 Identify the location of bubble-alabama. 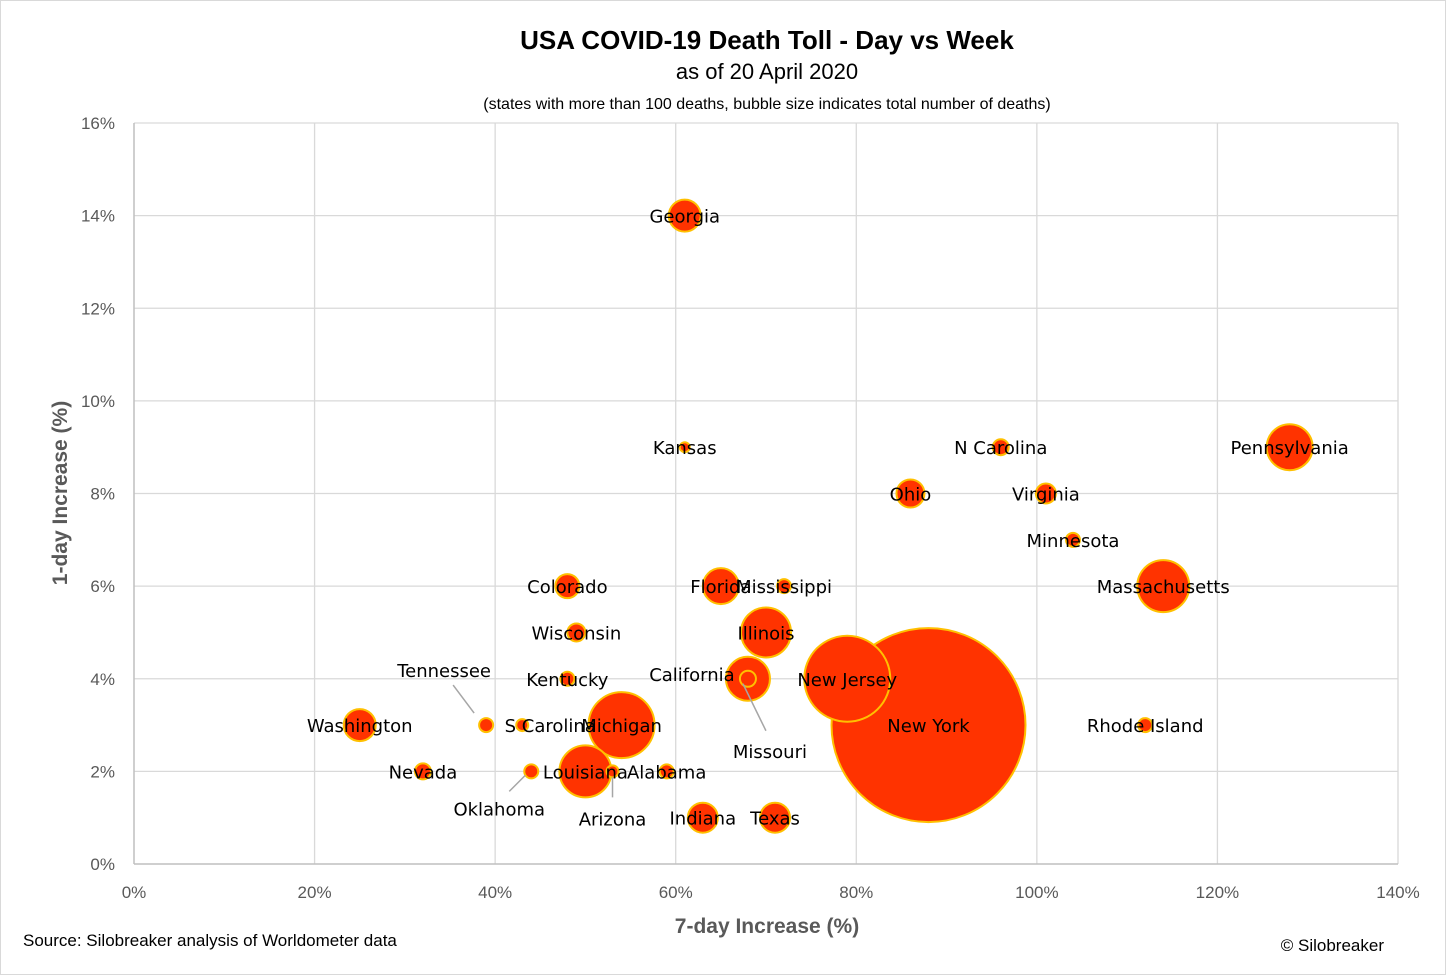
(666, 771).